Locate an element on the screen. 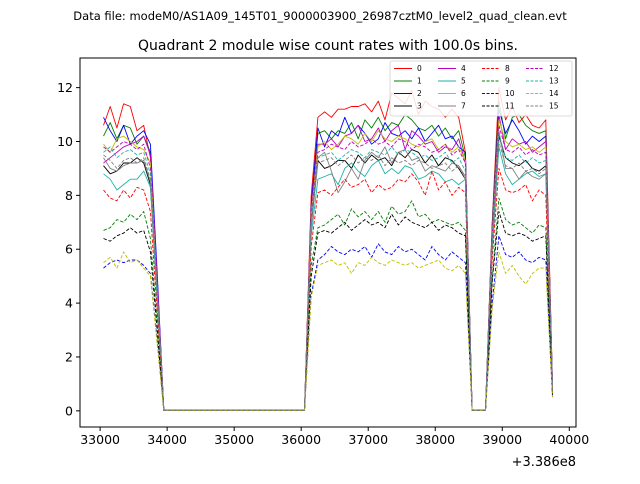 Image resolution: width=640 pixels, height=484 pixels. y-axis: 0 2 4 6 8 10 12 is located at coordinates (68, 249).